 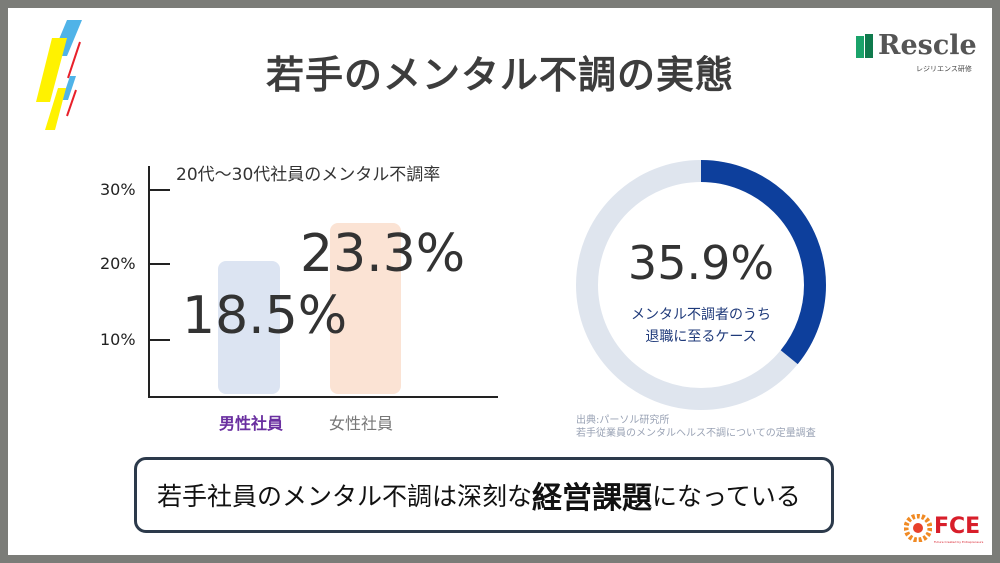 I want to click on donut-value: 35.9%, so click(x=701, y=263).